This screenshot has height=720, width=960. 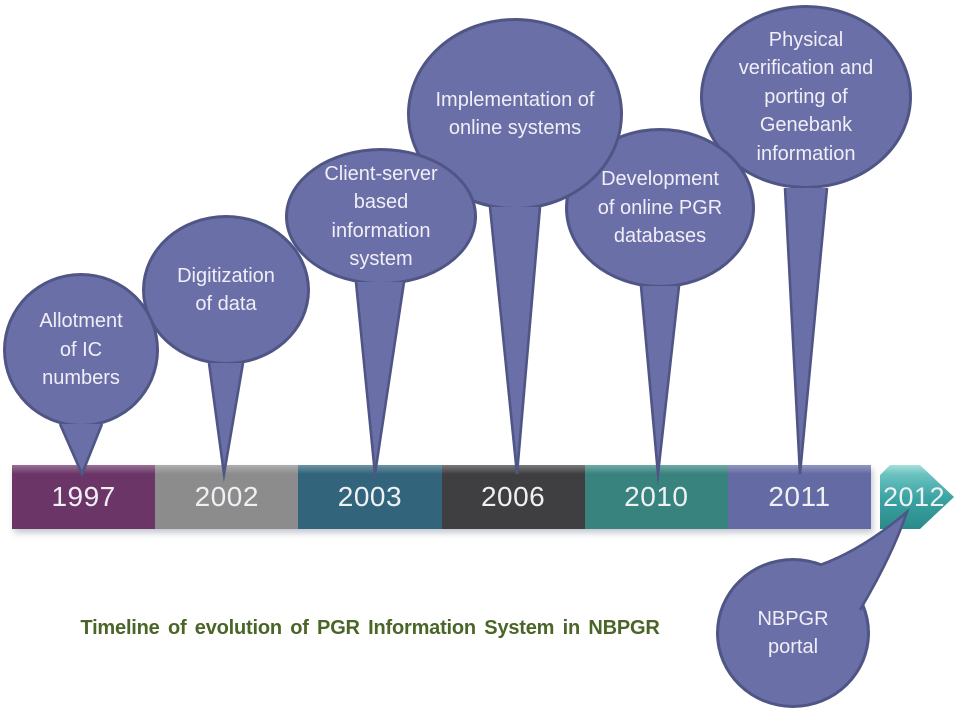 I want to click on balloon-tail-2006, so click(x=515, y=340).